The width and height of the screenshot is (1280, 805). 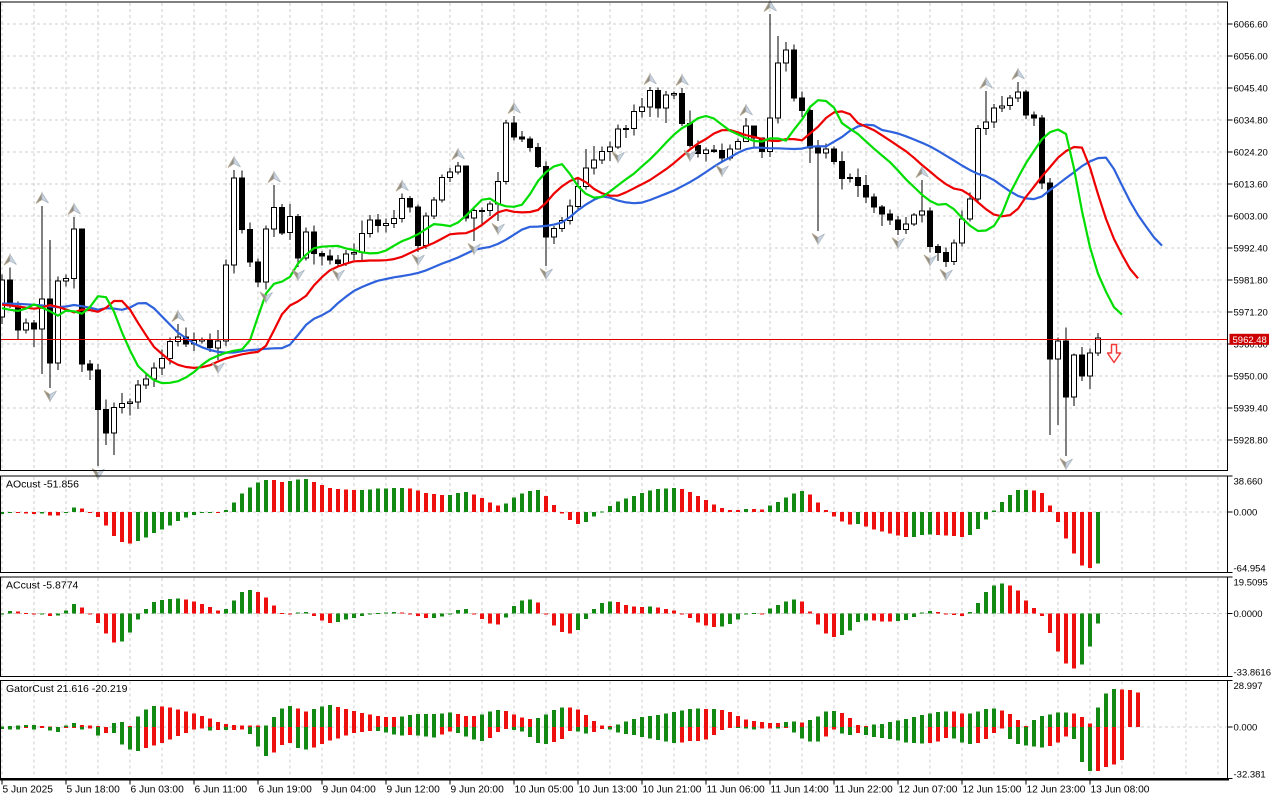 I want to click on svg-text: 6 Jun 11:00, so click(x=221, y=790).